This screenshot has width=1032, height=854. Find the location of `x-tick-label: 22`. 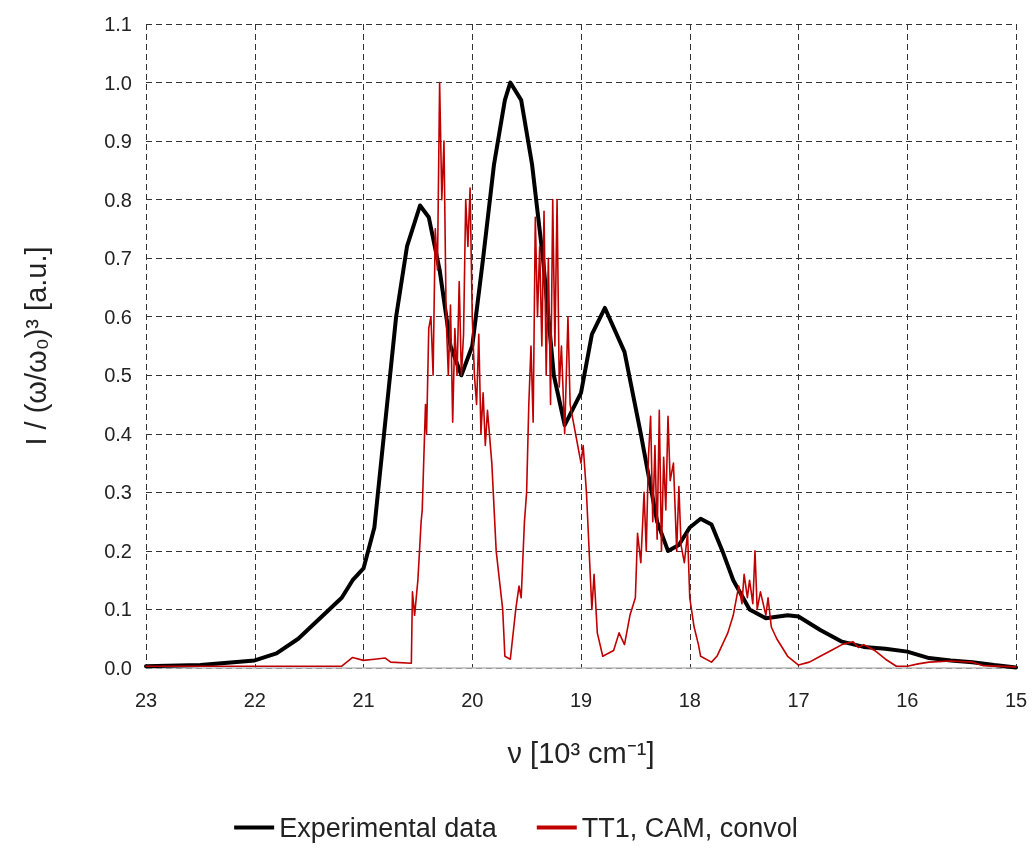

x-tick-label: 22 is located at coordinates (254, 700).